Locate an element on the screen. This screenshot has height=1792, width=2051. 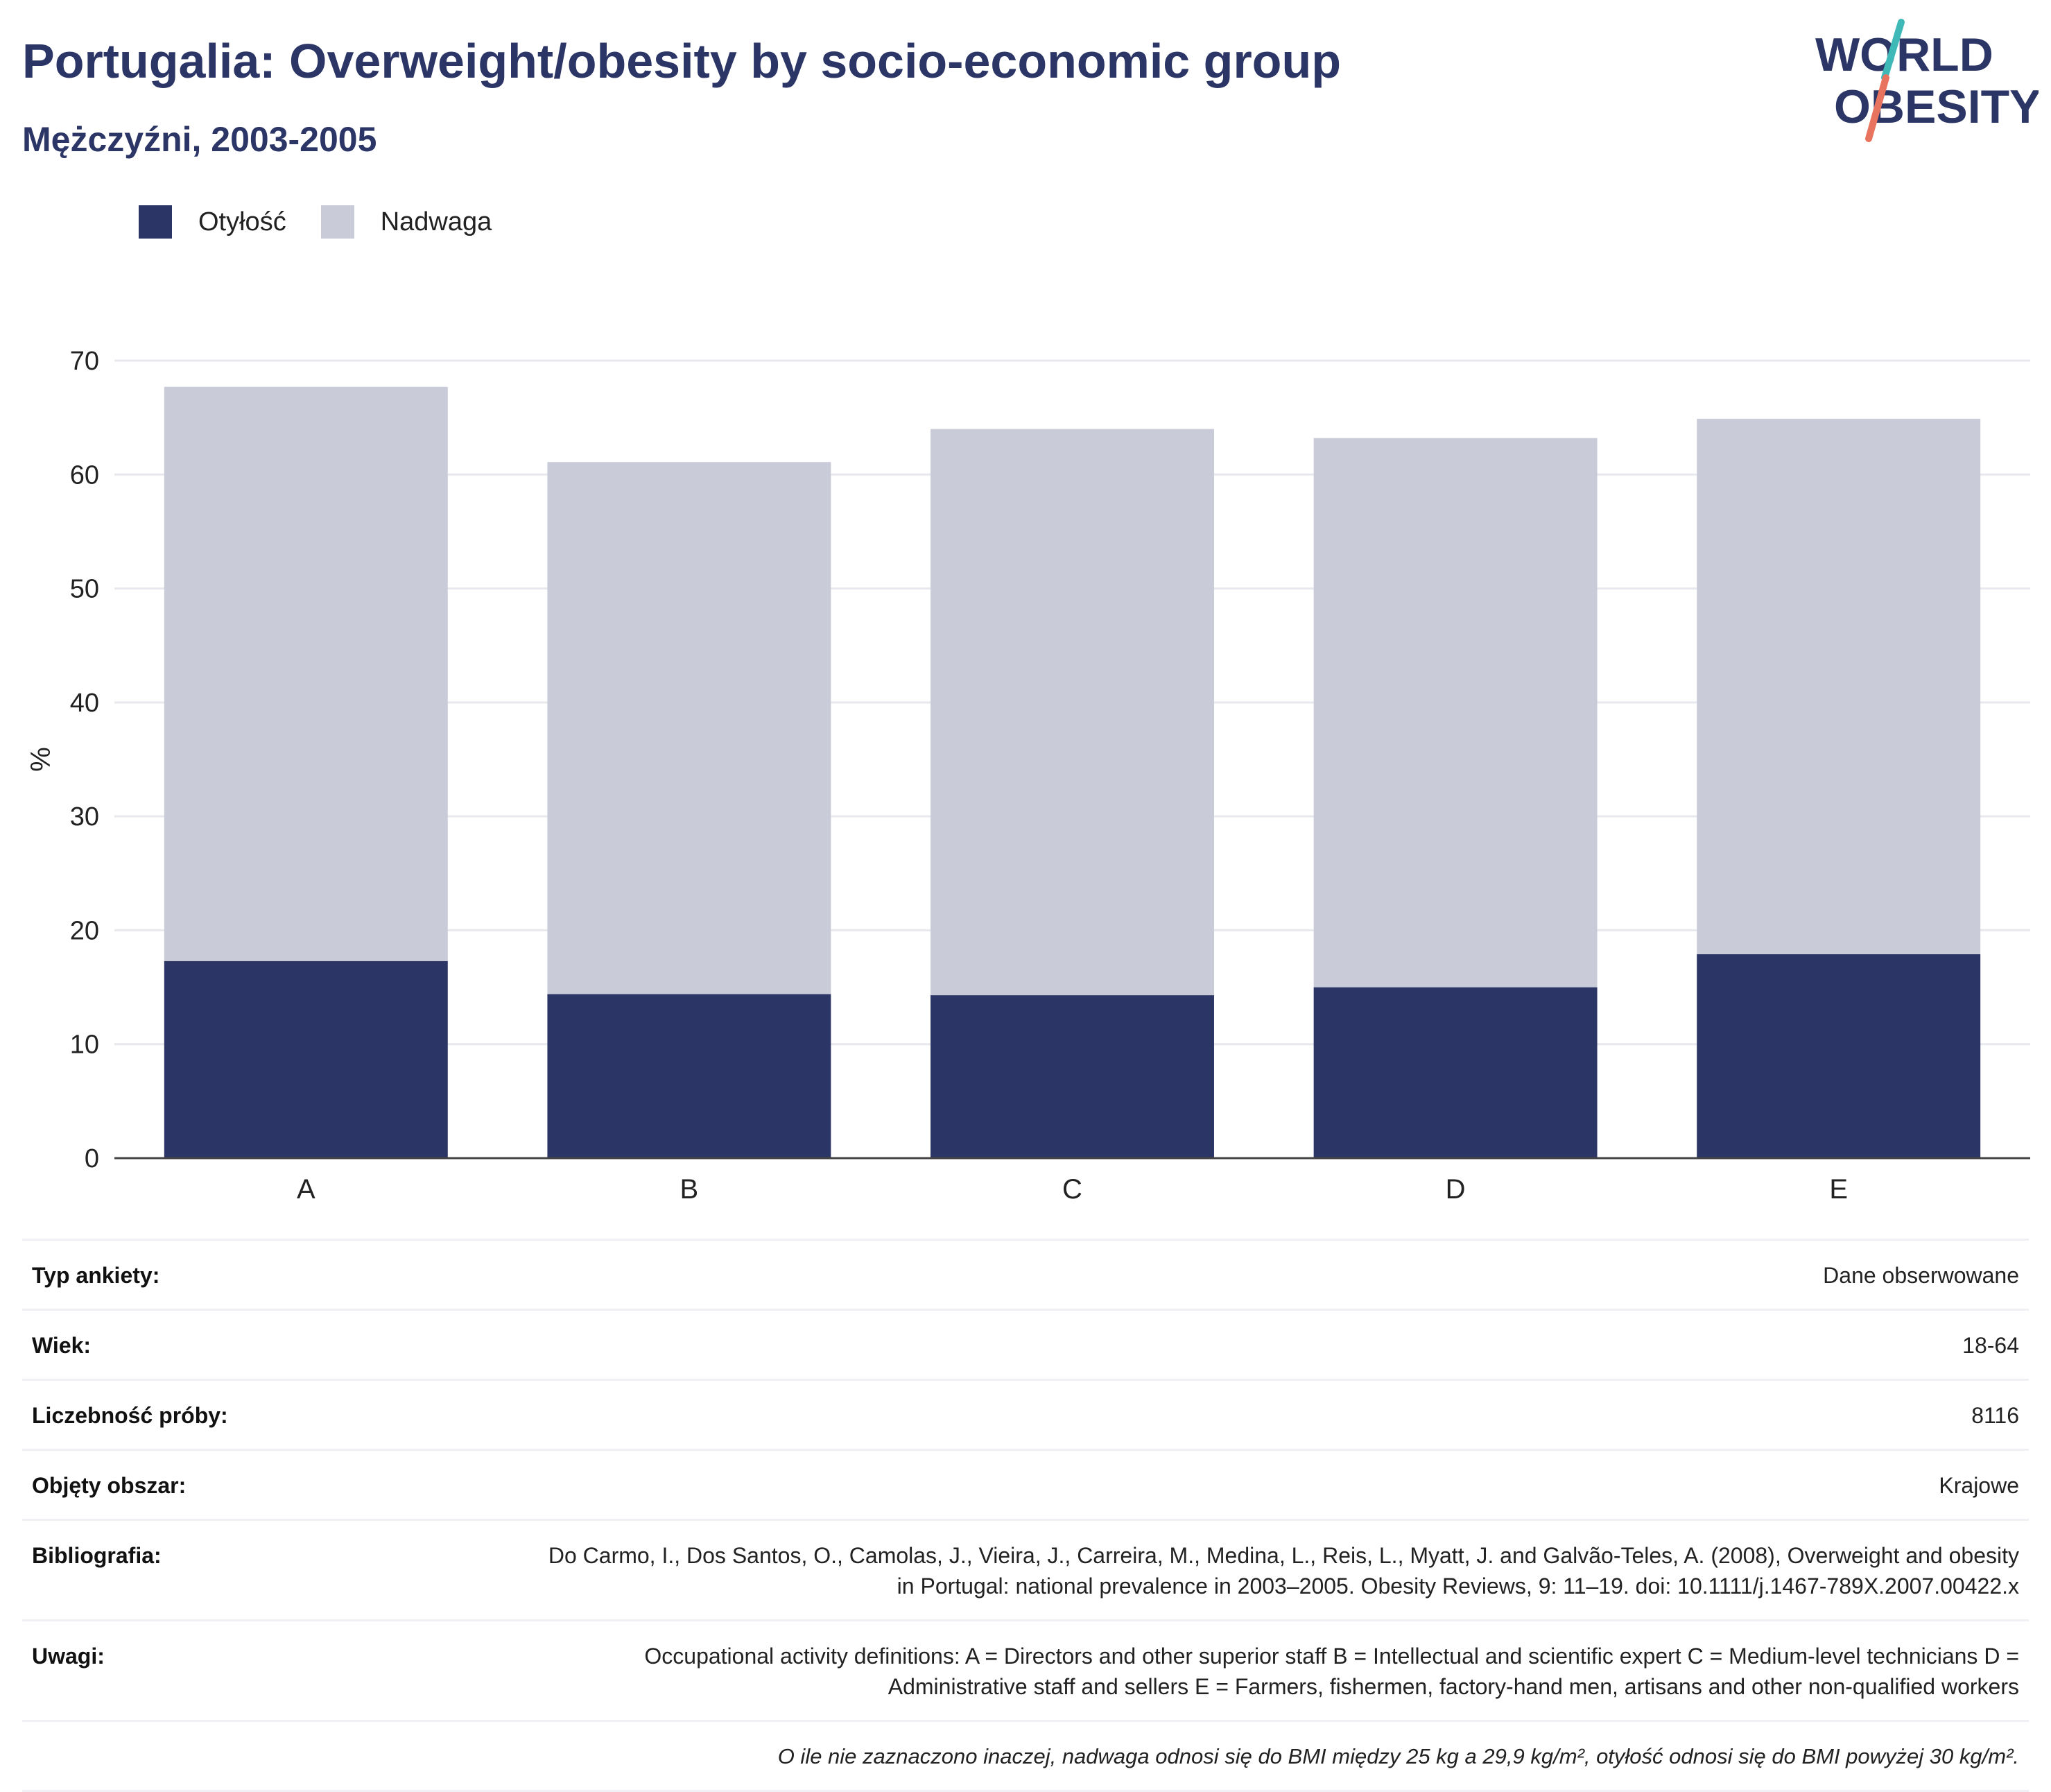
logo-word-world: WORLD is located at coordinates (1904, 55).